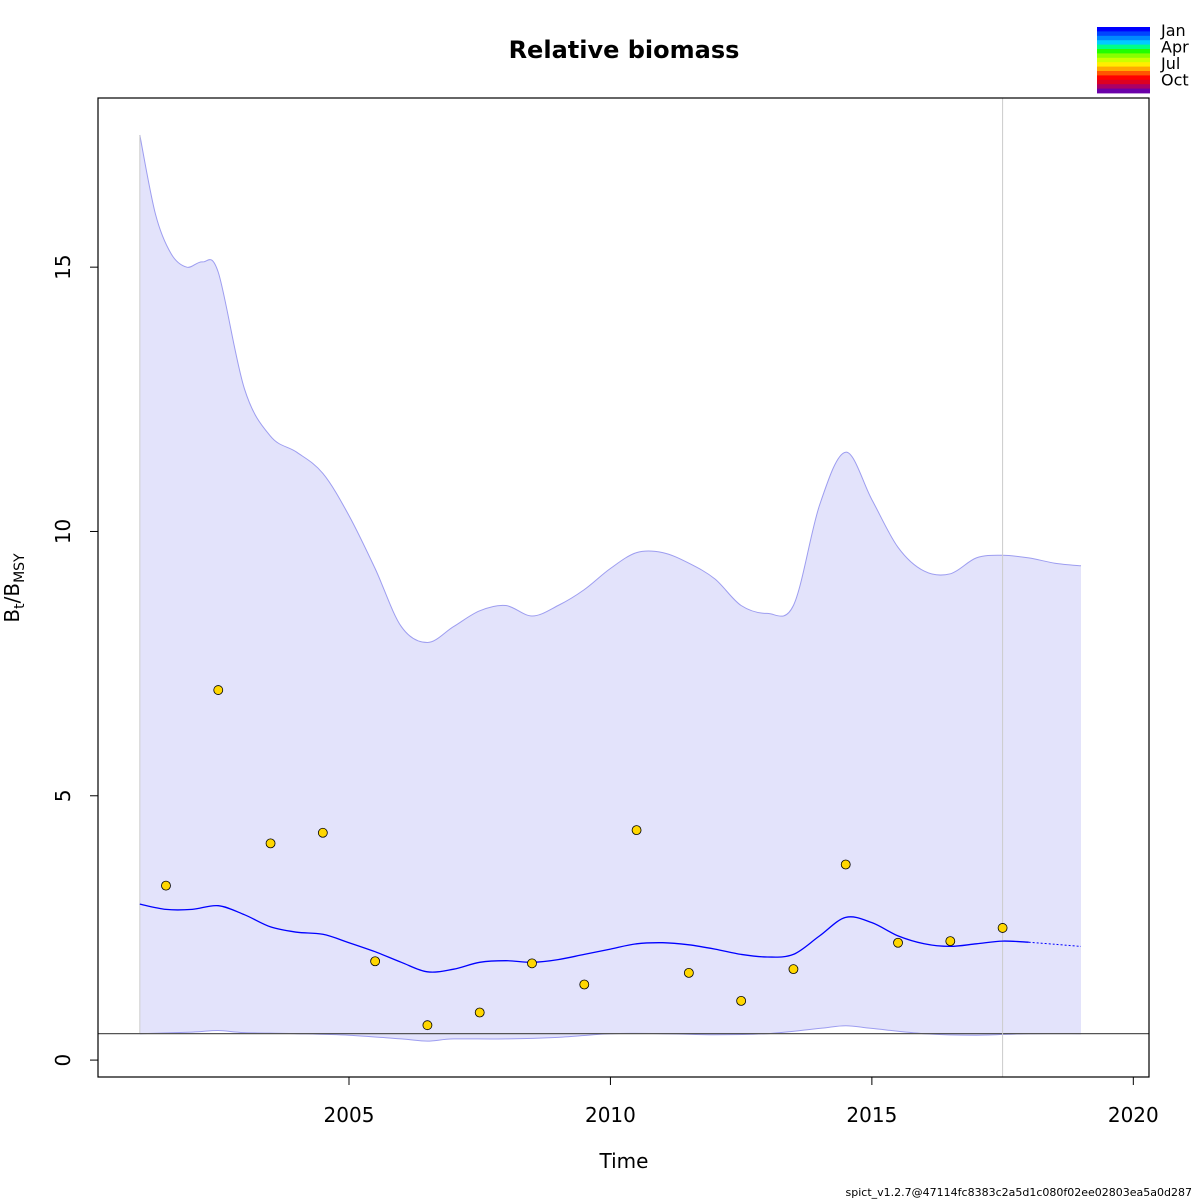 The height and width of the screenshot is (1200, 1200). What do you see at coordinates (610, 1115) in the screenshot?
I see `x-tick-label: 2010` at bounding box center [610, 1115].